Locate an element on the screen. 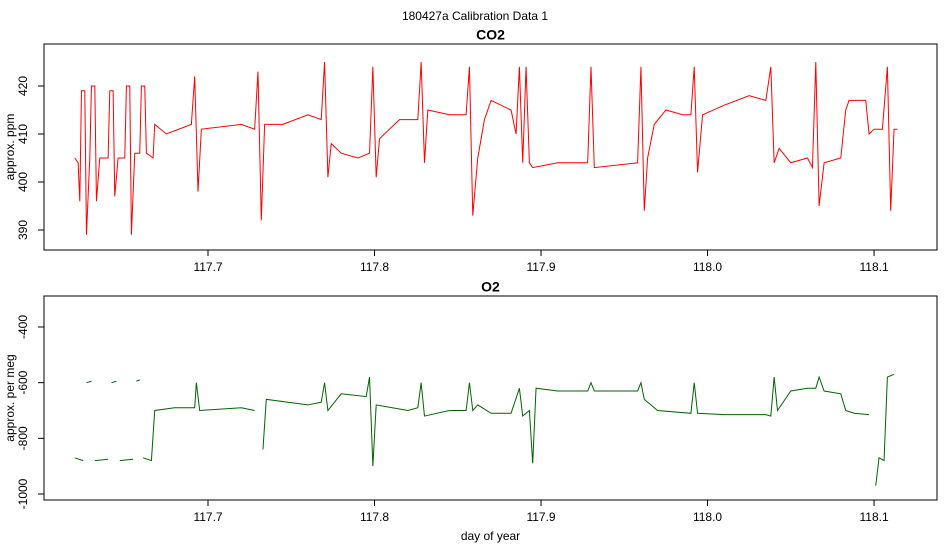 The height and width of the screenshot is (550, 950). y-tick-label: -600 is located at coordinates (23, 382).